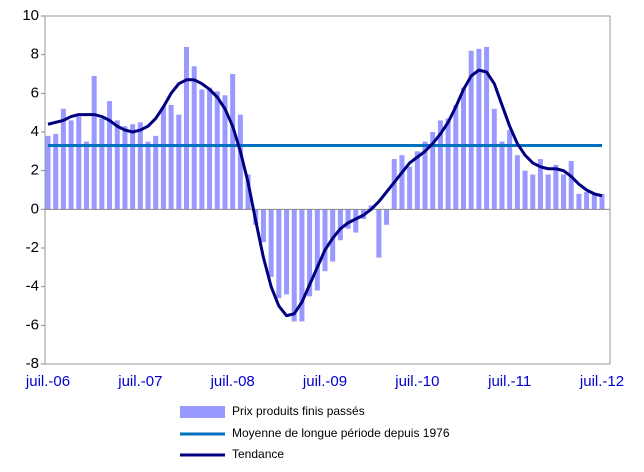  What do you see at coordinates (35, 92) in the screenshot?
I see `y-tick-label: 6` at bounding box center [35, 92].